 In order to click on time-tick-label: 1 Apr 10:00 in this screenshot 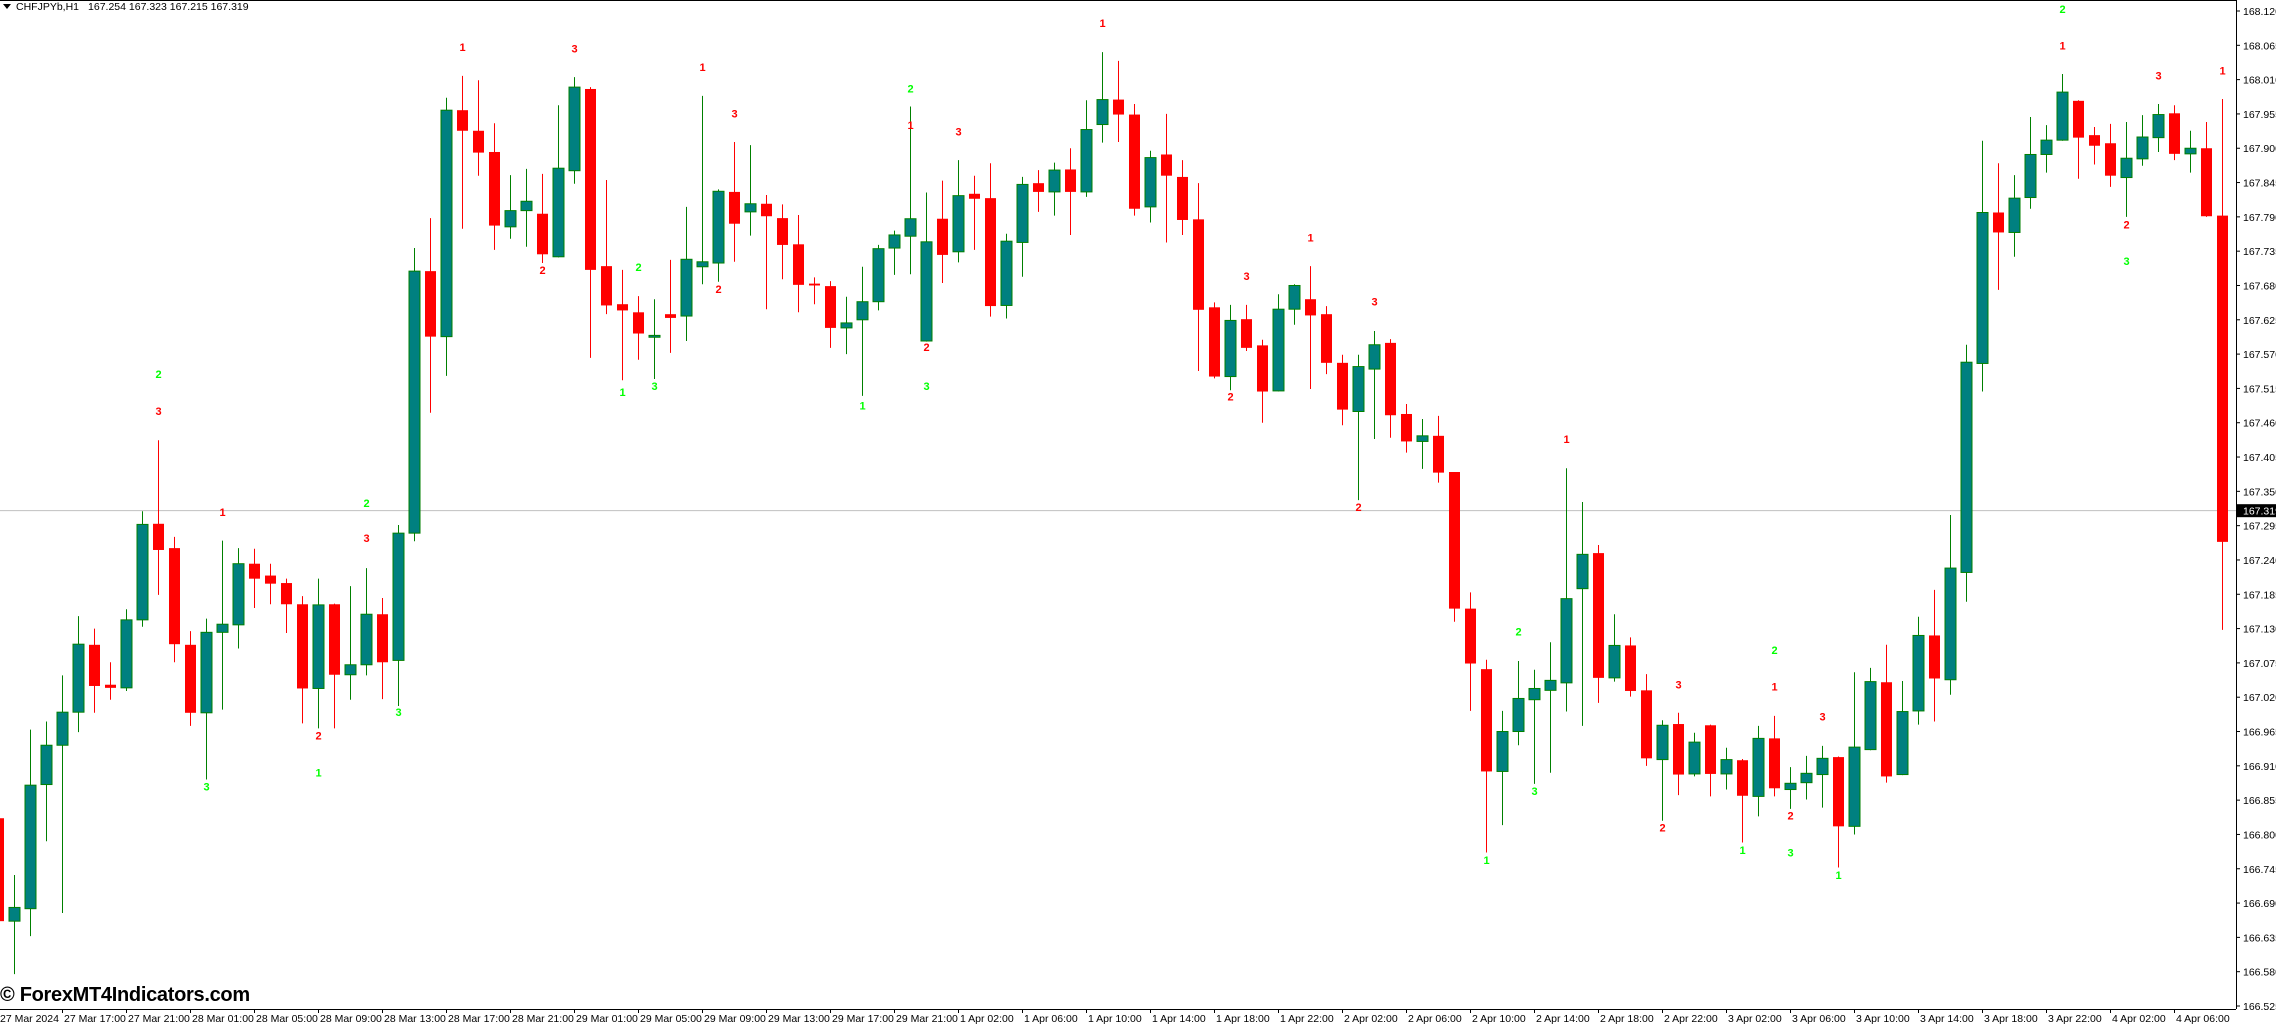, I will do `click(1115, 1019)`.